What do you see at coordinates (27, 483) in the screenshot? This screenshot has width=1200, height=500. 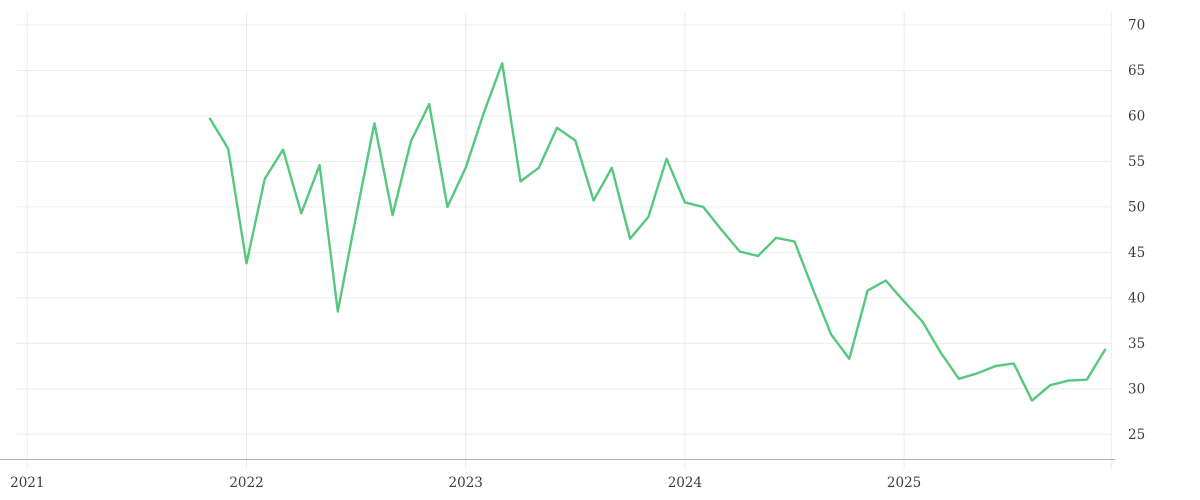 I see `x-axis-tick-label: 2021` at bounding box center [27, 483].